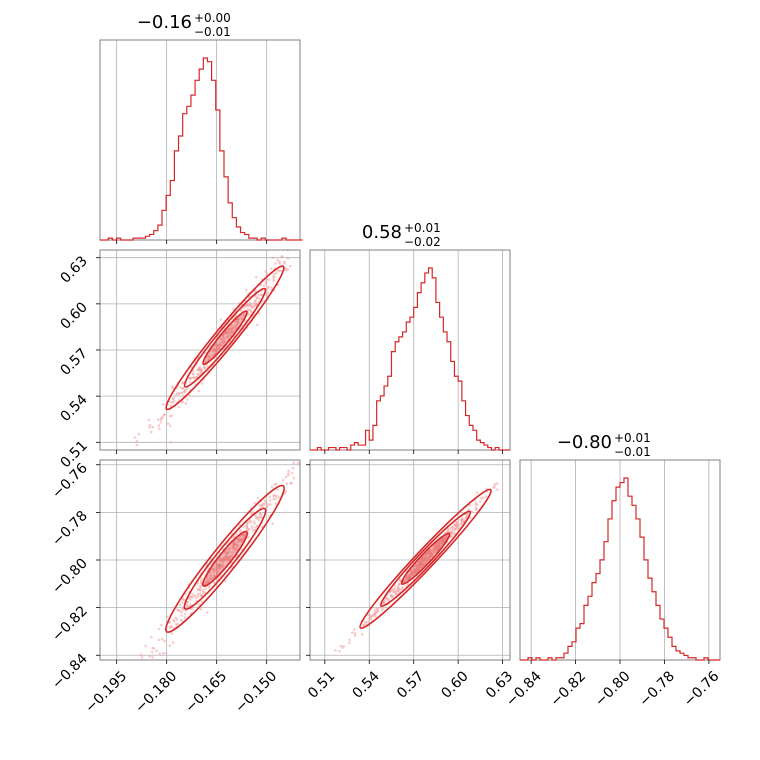 Image resolution: width=760 pixels, height=760 pixels. Describe the element at coordinates (632, 438) in the screenshot. I see `title-plus: +0.01` at that location.